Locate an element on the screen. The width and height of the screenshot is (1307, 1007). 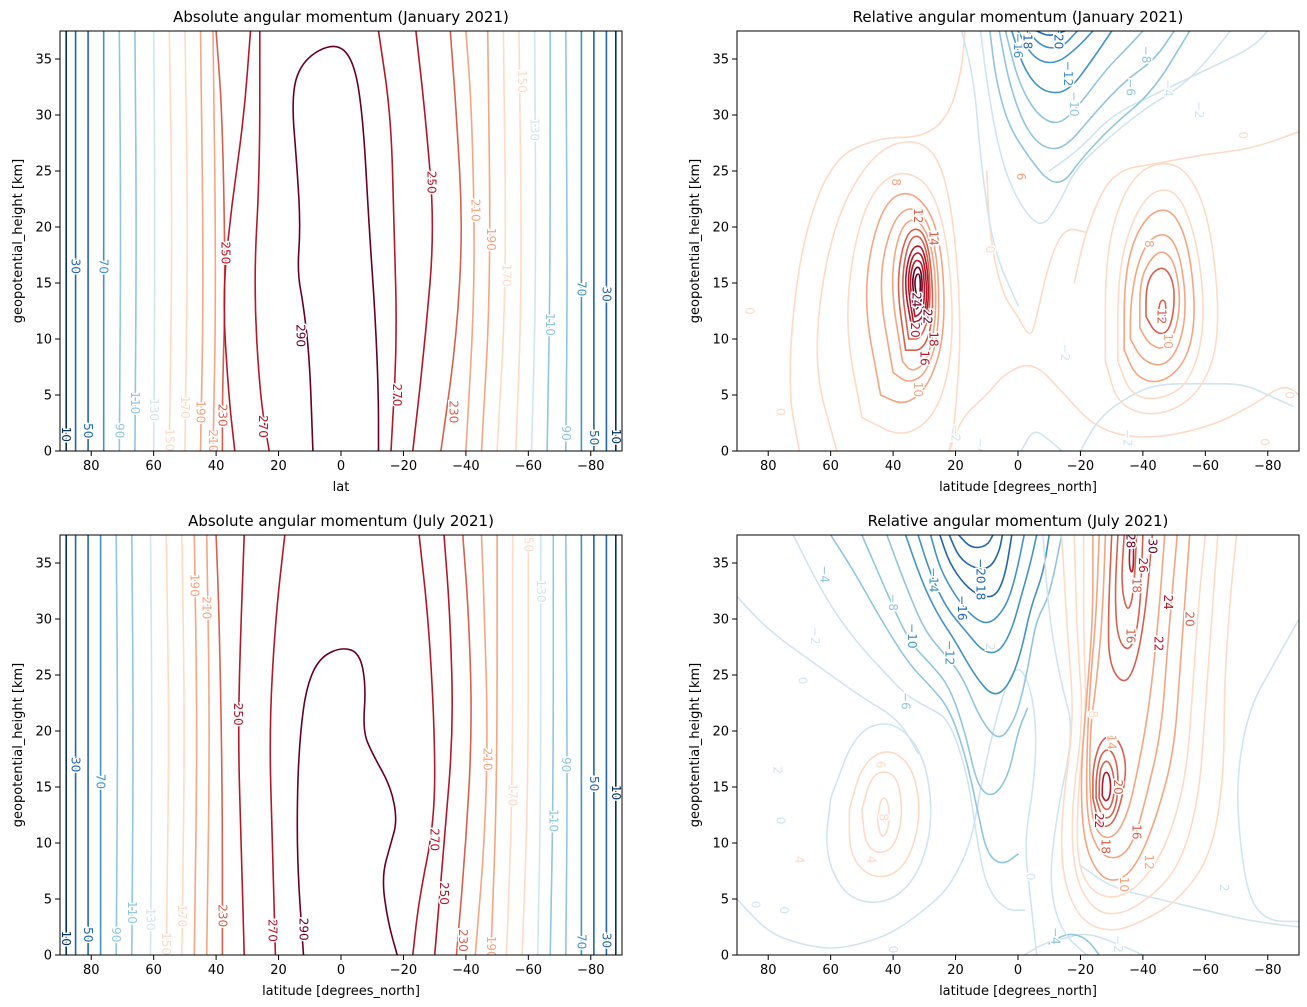
contour-label: 130 is located at coordinates (151, 919).